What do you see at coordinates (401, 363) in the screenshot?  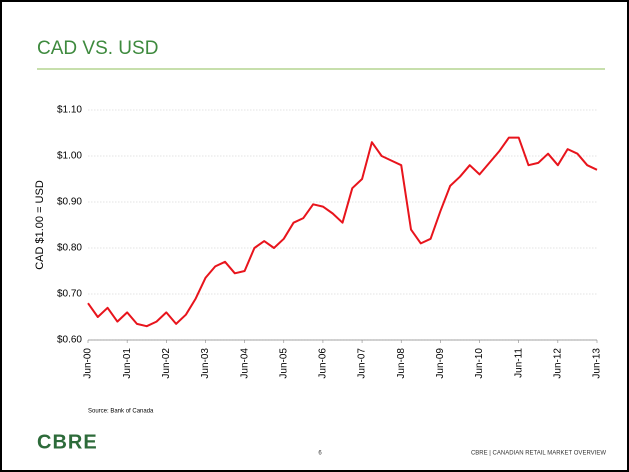 I see `x-tick-label: Jun-08` at bounding box center [401, 363].